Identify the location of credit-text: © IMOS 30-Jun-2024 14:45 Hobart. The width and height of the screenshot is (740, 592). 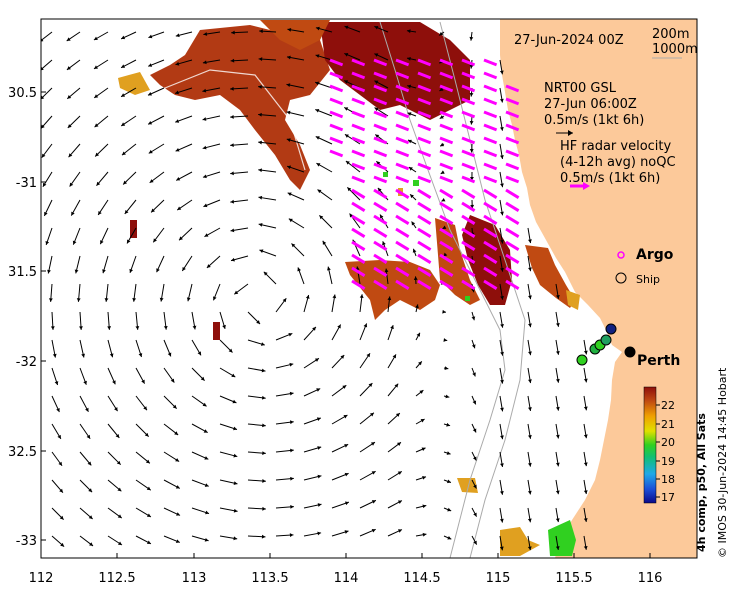
(722, 462).